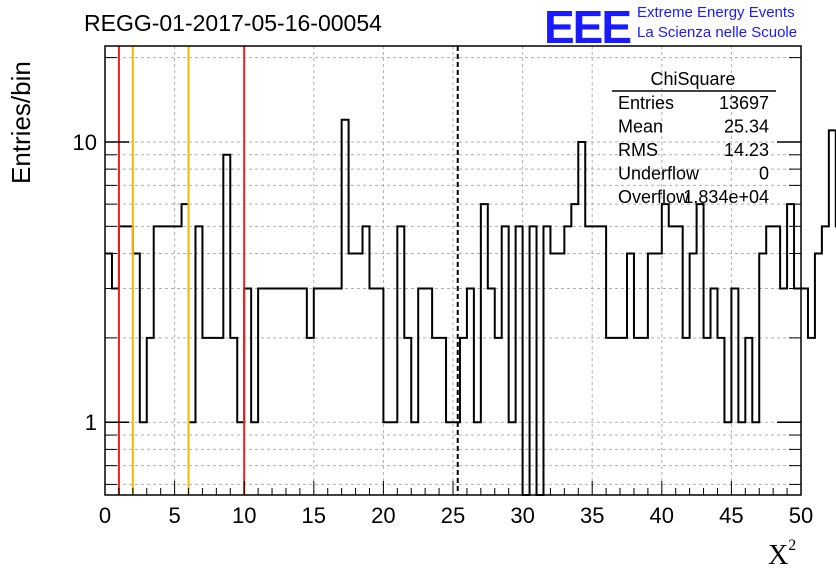 Image resolution: width=836 pixels, height=572 pixels. What do you see at coordinates (778, 555) in the screenshot?
I see `x-axis-label-main: X` at bounding box center [778, 555].